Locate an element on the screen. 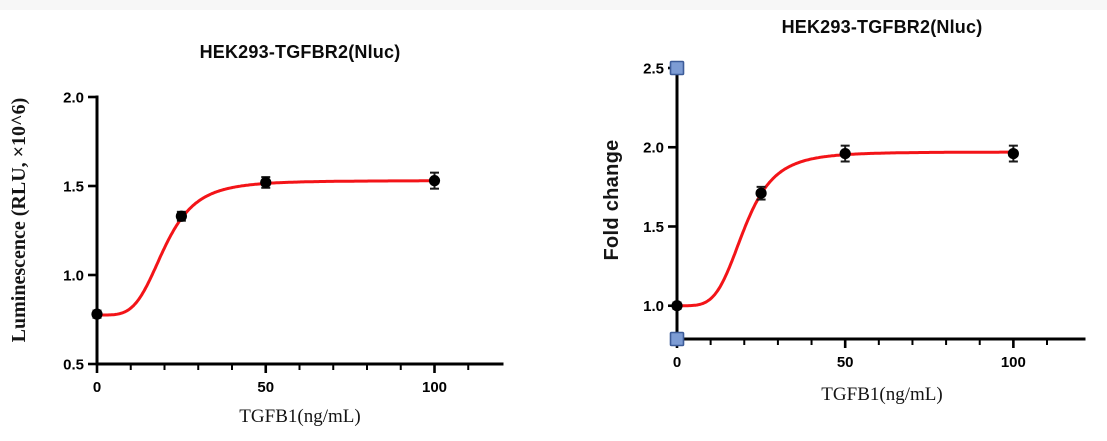  right-chart-title: HEK293-TGFBR2(Nluc) is located at coordinates (882, 27).